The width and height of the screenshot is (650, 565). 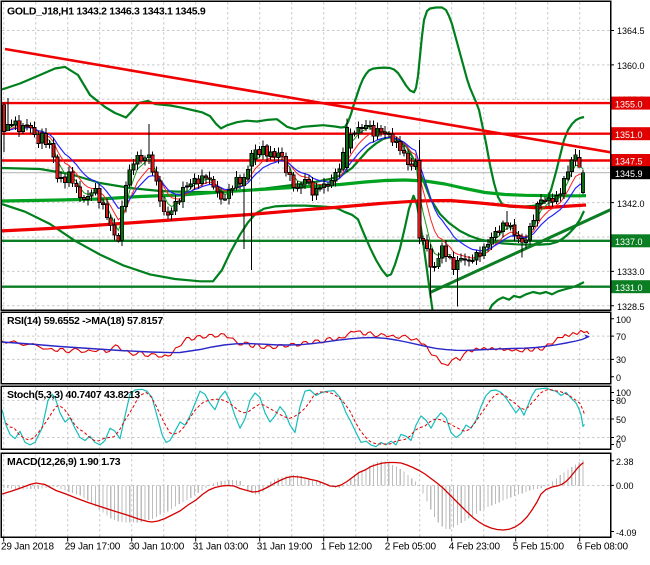 I want to click on svg-text: 2.38, so click(x=625, y=462).